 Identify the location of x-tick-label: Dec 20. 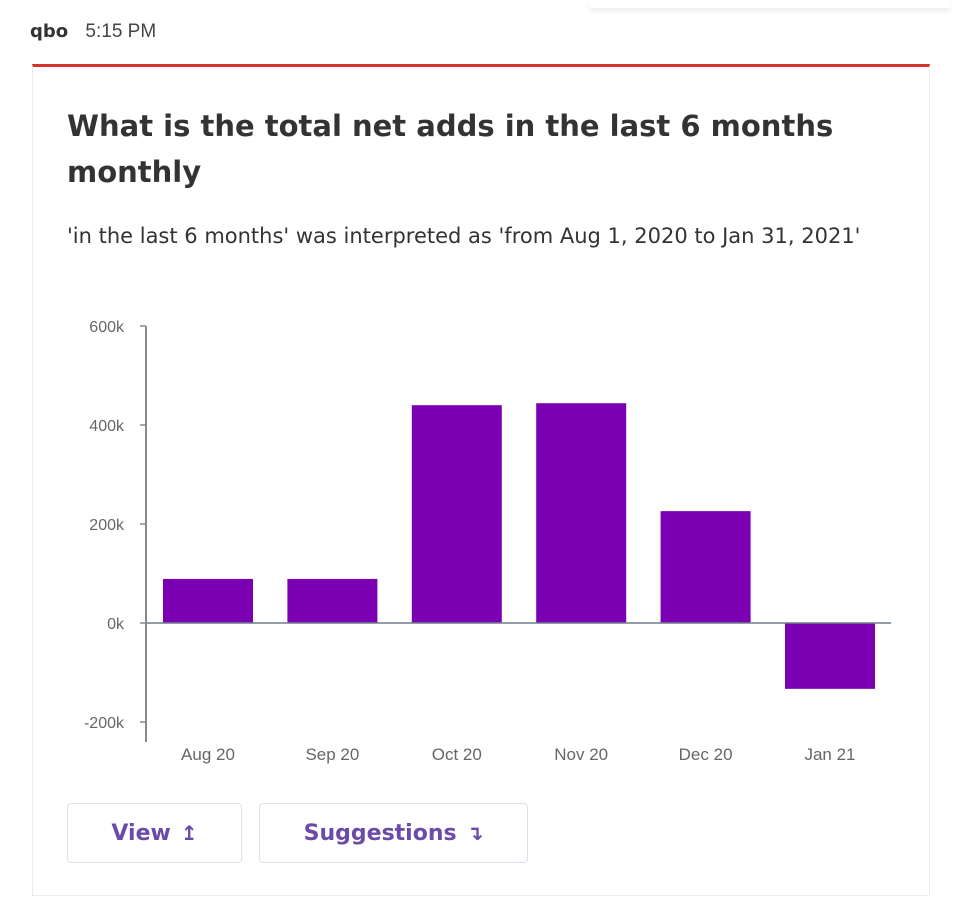
(706, 754).